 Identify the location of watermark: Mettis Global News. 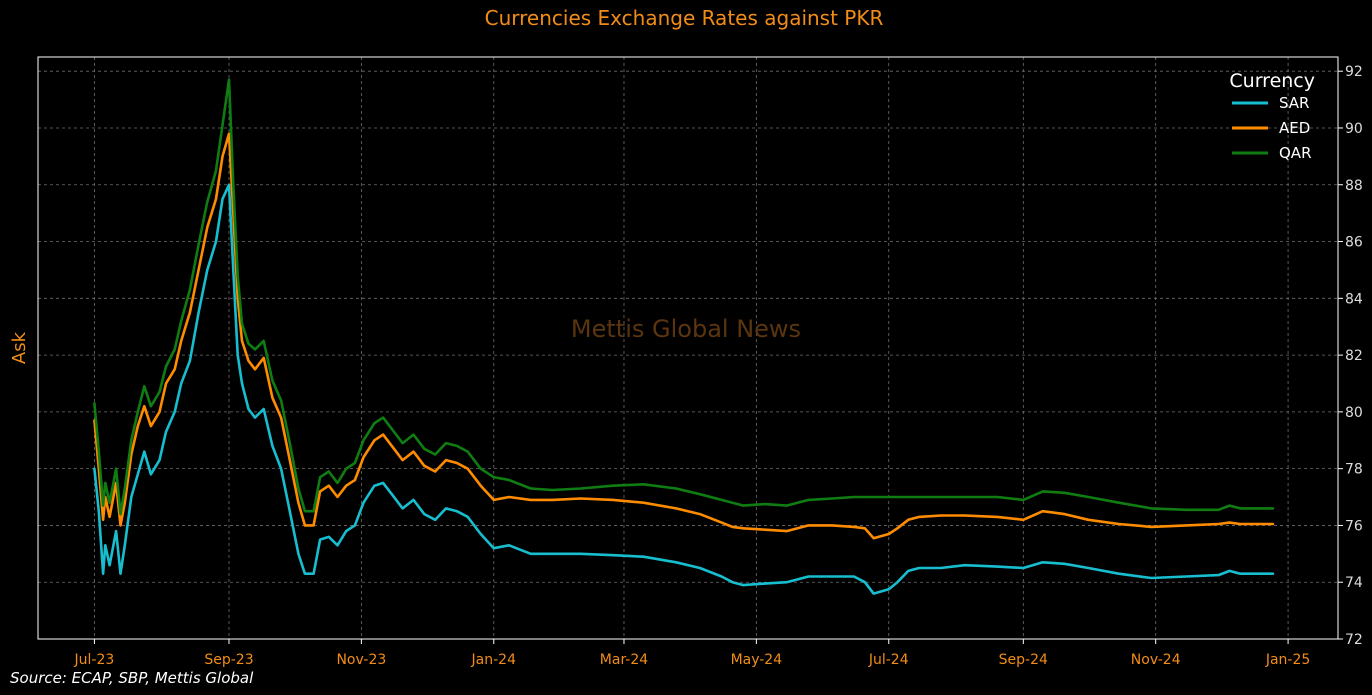
(686, 329).